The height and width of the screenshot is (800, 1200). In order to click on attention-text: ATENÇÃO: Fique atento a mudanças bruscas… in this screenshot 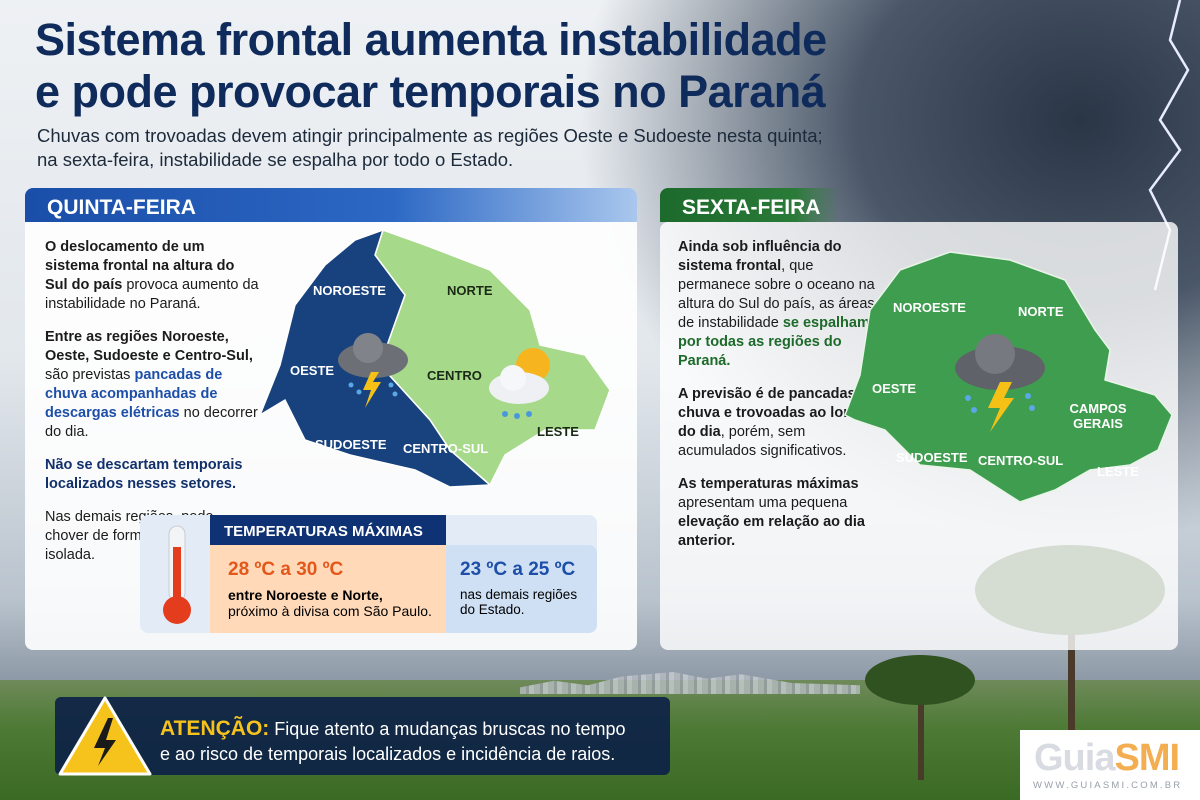, I will do `click(393, 740)`.